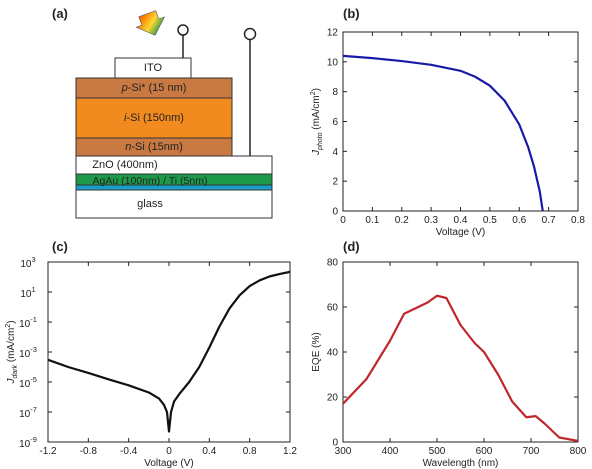 The height and width of the screenshot is (469, 592). Describe the element at coordinates (150, 181) in the screenshot. I see `layer-label: AgAu (100nm) / Ti (5nm)` at that location.